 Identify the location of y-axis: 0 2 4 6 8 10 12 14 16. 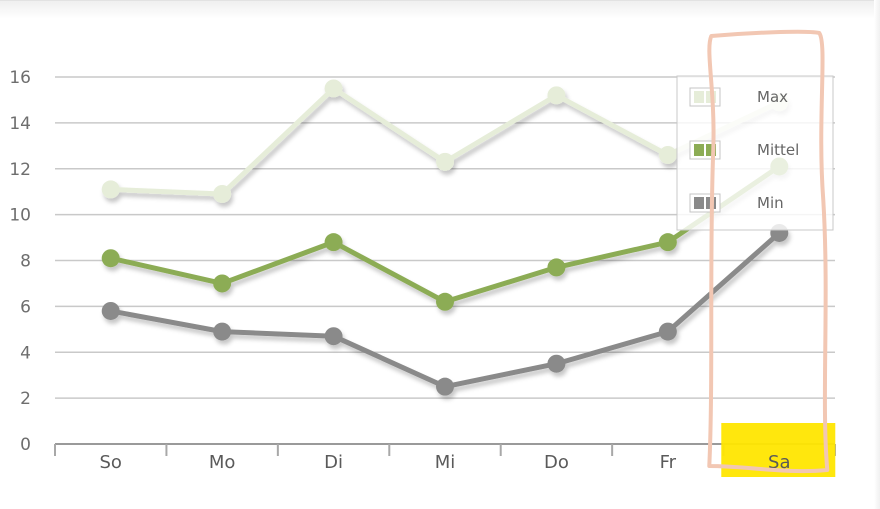
(20, 261).